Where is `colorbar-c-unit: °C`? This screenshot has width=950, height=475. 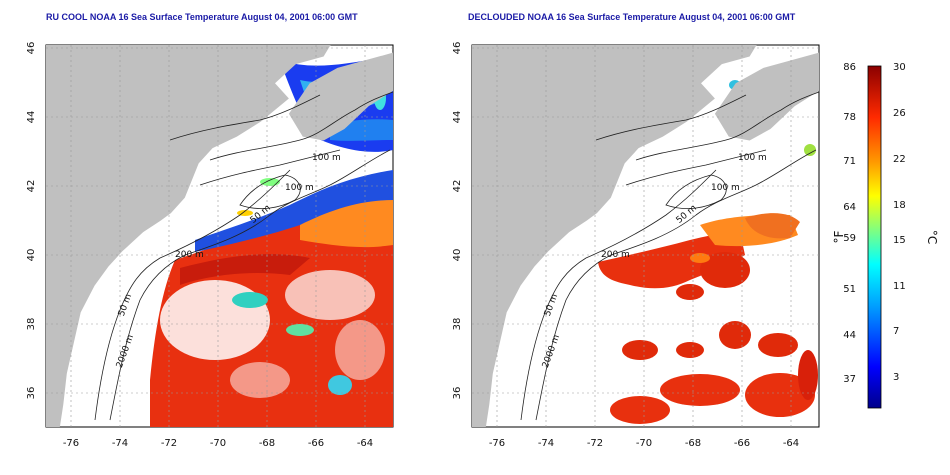 colorbar-c-unit: °C is located at coordinates (932, 237).